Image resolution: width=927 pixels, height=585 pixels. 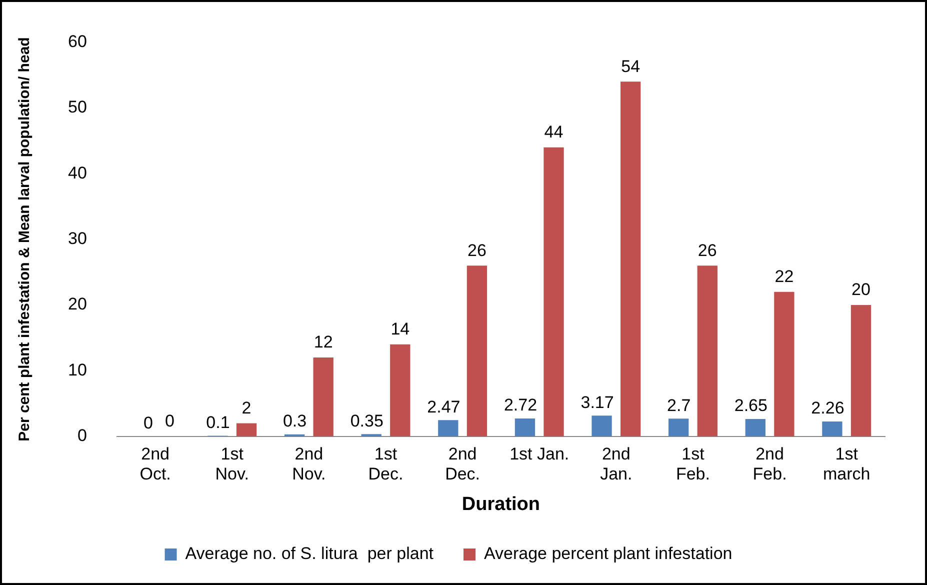 What do you see at coordinates (77, 370) in the screenshot?
I see `y-tick-label: 10` at bounding box center [77, 370].